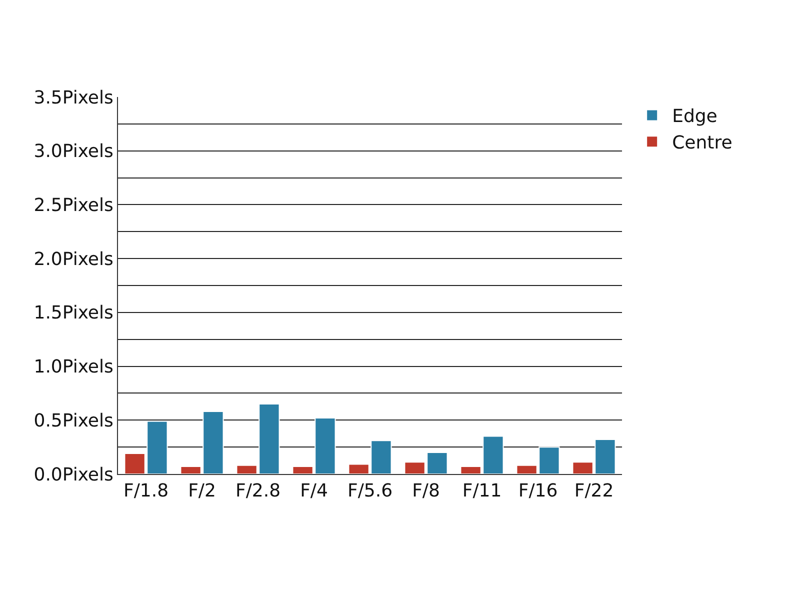 This screenshot has height=600, width=800. Describe the element at coordinates (74, 475) in the screenshot. I see `y-tick-label: 0.0Pixels` at that location.